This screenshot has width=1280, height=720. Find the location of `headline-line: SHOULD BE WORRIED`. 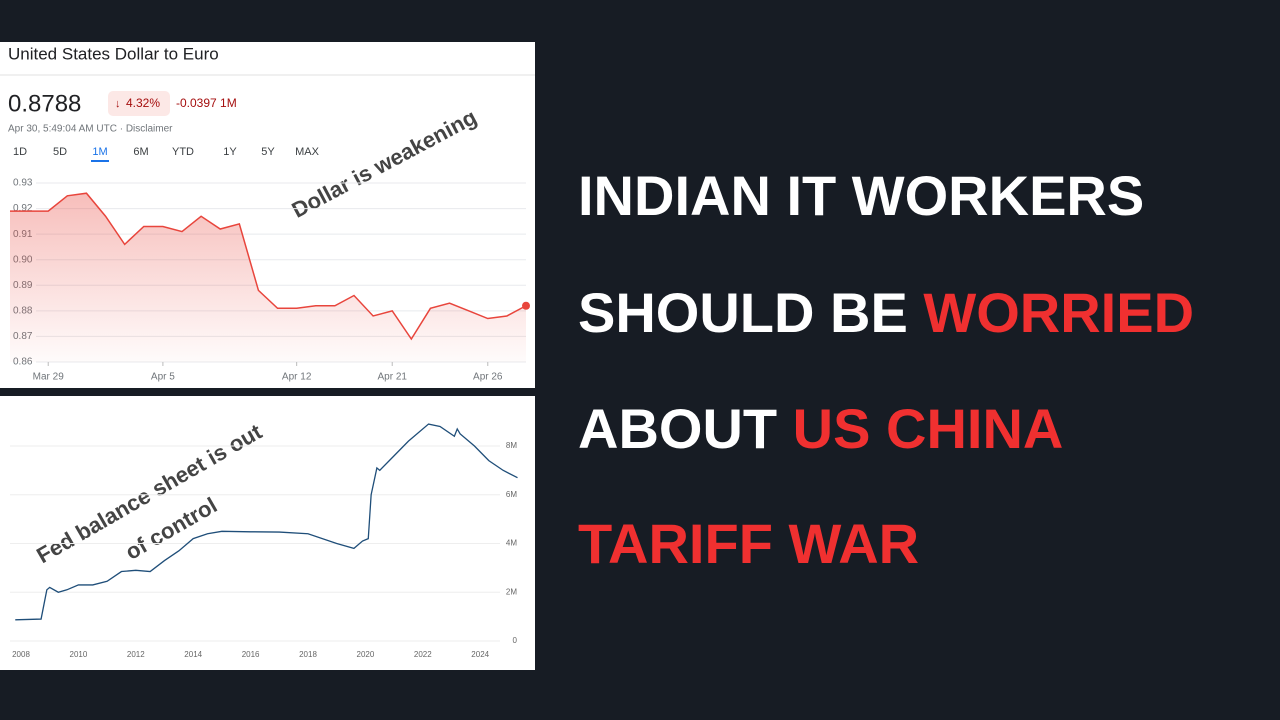

headline-line: SHOULD BE WORRIED is located at coordinates (886, 312).